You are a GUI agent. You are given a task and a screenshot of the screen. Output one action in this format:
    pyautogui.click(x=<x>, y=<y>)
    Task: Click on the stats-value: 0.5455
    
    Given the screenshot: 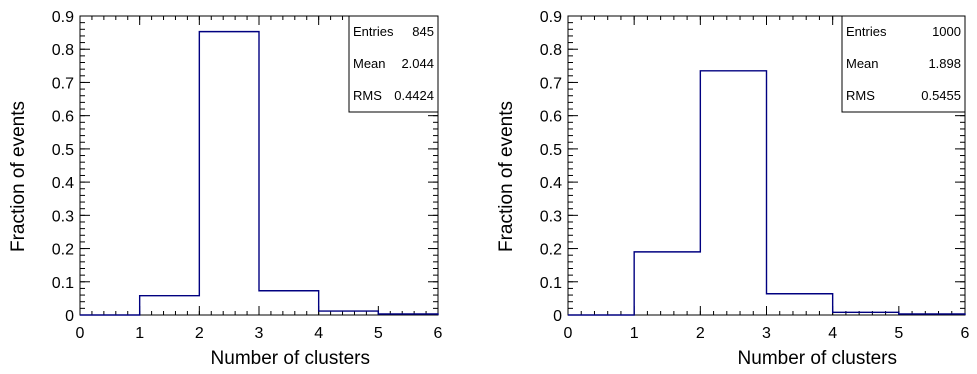 What is the action you would take?
    pyautogui.click(x=941, y=95)
    